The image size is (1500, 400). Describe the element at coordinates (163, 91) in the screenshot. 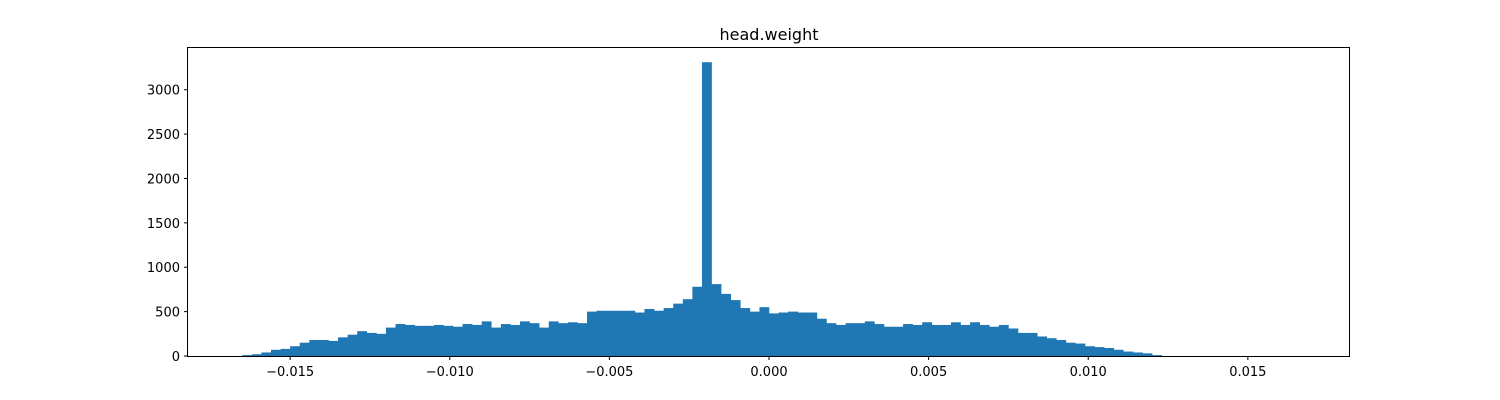

I see `y-tick-label: 3000` at that location.